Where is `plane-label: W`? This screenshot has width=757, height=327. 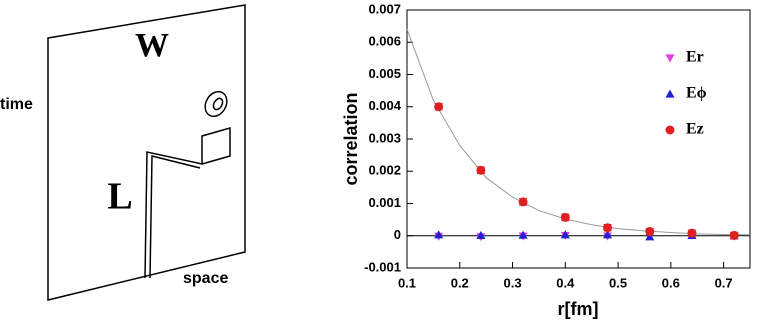
plane-label: W is located at coordinates (152, 45).